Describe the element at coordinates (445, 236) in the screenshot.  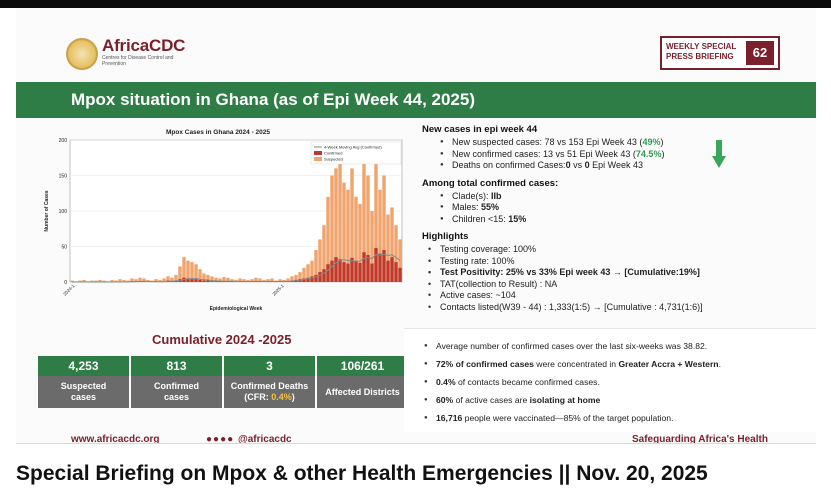
I see `highlights-heading: Highlights` at that location.